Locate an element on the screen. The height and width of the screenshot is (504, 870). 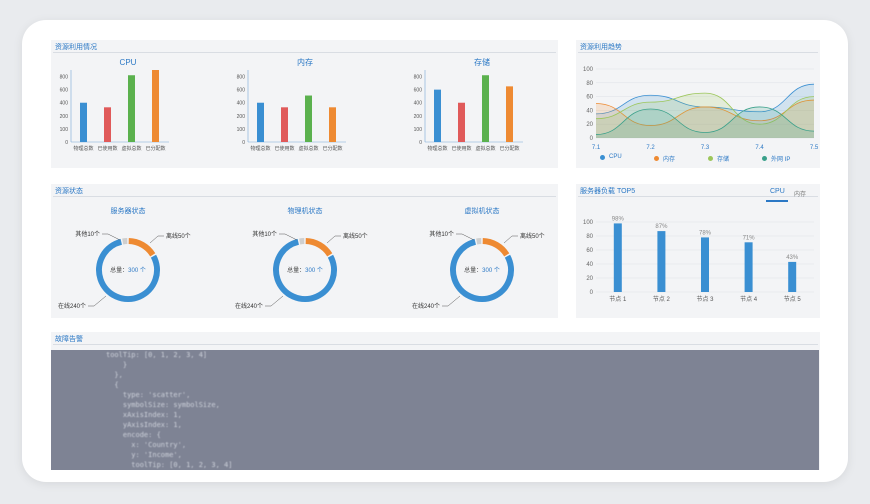
x-tick-label: 节点 4 is located at coordinates (749, 299).